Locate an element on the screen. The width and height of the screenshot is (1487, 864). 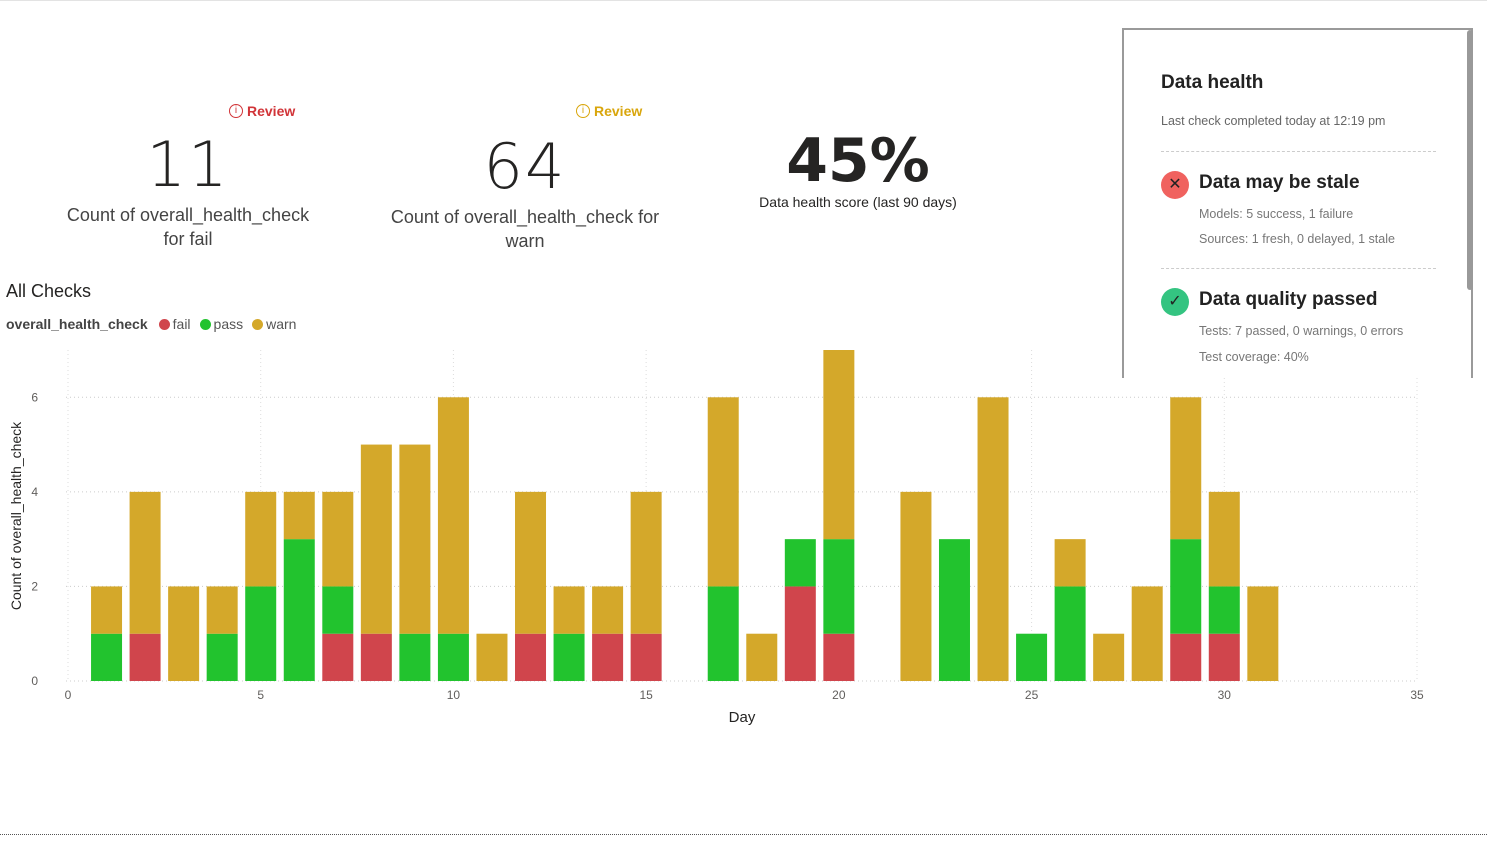
y-tick-label: 6 is located at coordinates (34, 397).